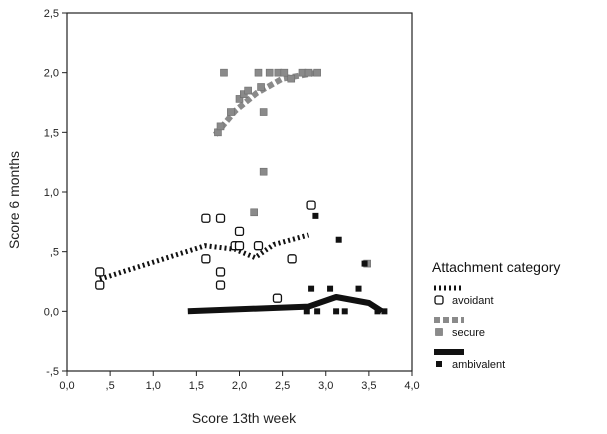 The image size is (607, 434). What do you see at coordinates (282, 386) in the screenshot?
I see `x-tick-label: 2,5` at bounding box center [282, 386].